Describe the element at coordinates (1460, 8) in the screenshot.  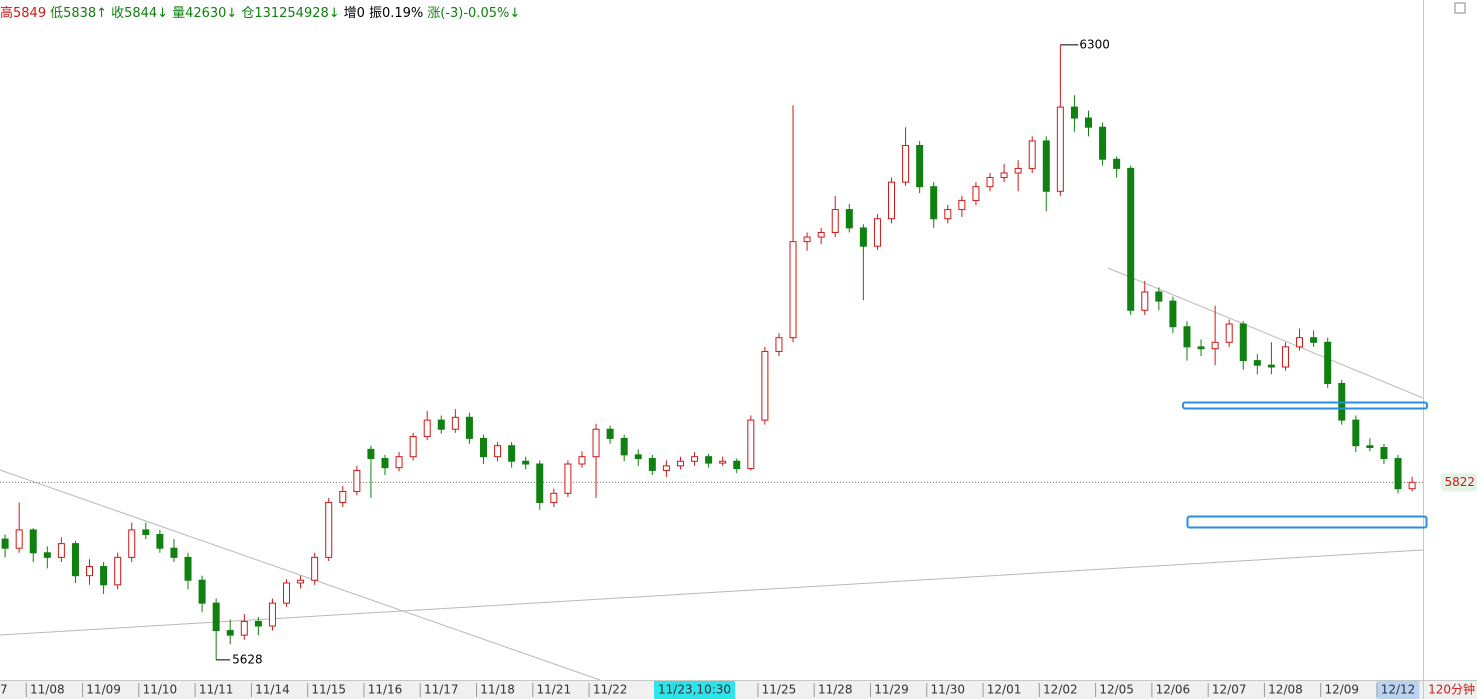
I see `corner-button` at that location.